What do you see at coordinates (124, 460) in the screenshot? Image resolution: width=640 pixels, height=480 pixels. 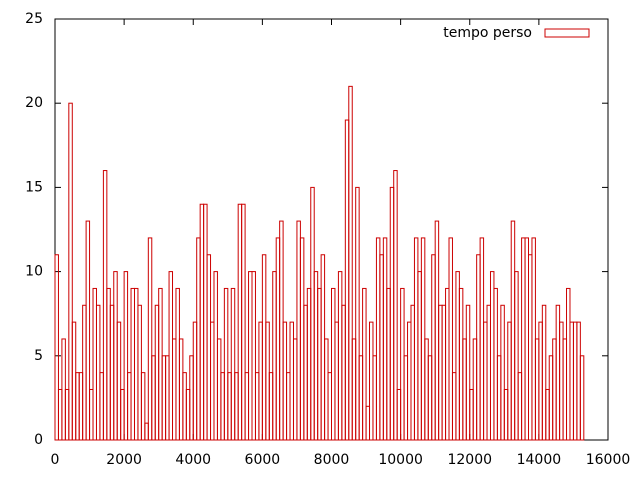 I see `x-tick-label: 2000` at bounding box center [124, 460].